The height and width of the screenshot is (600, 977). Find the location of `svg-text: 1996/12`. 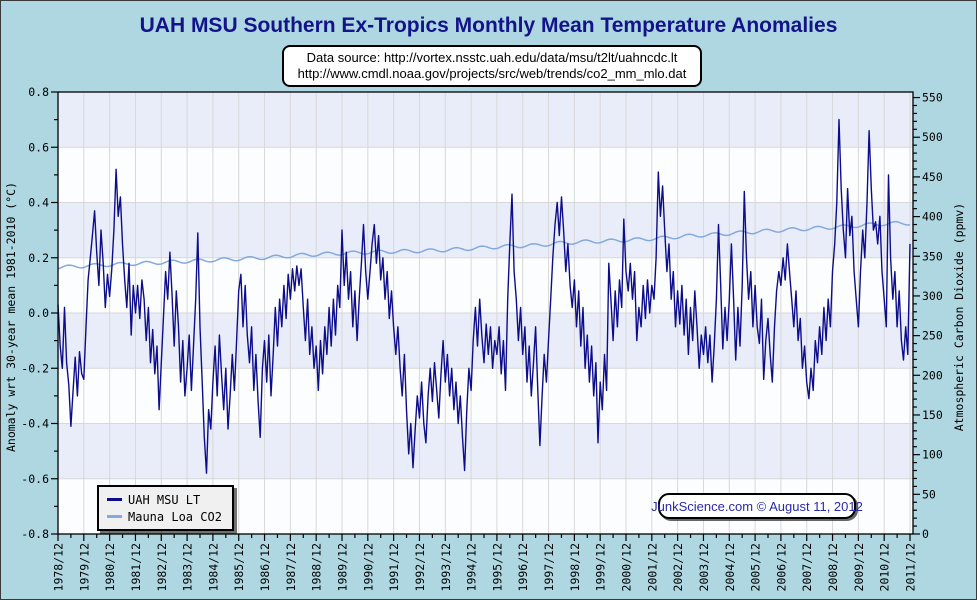

svg-text: 1996/12 is located at coordinates (523, 567).